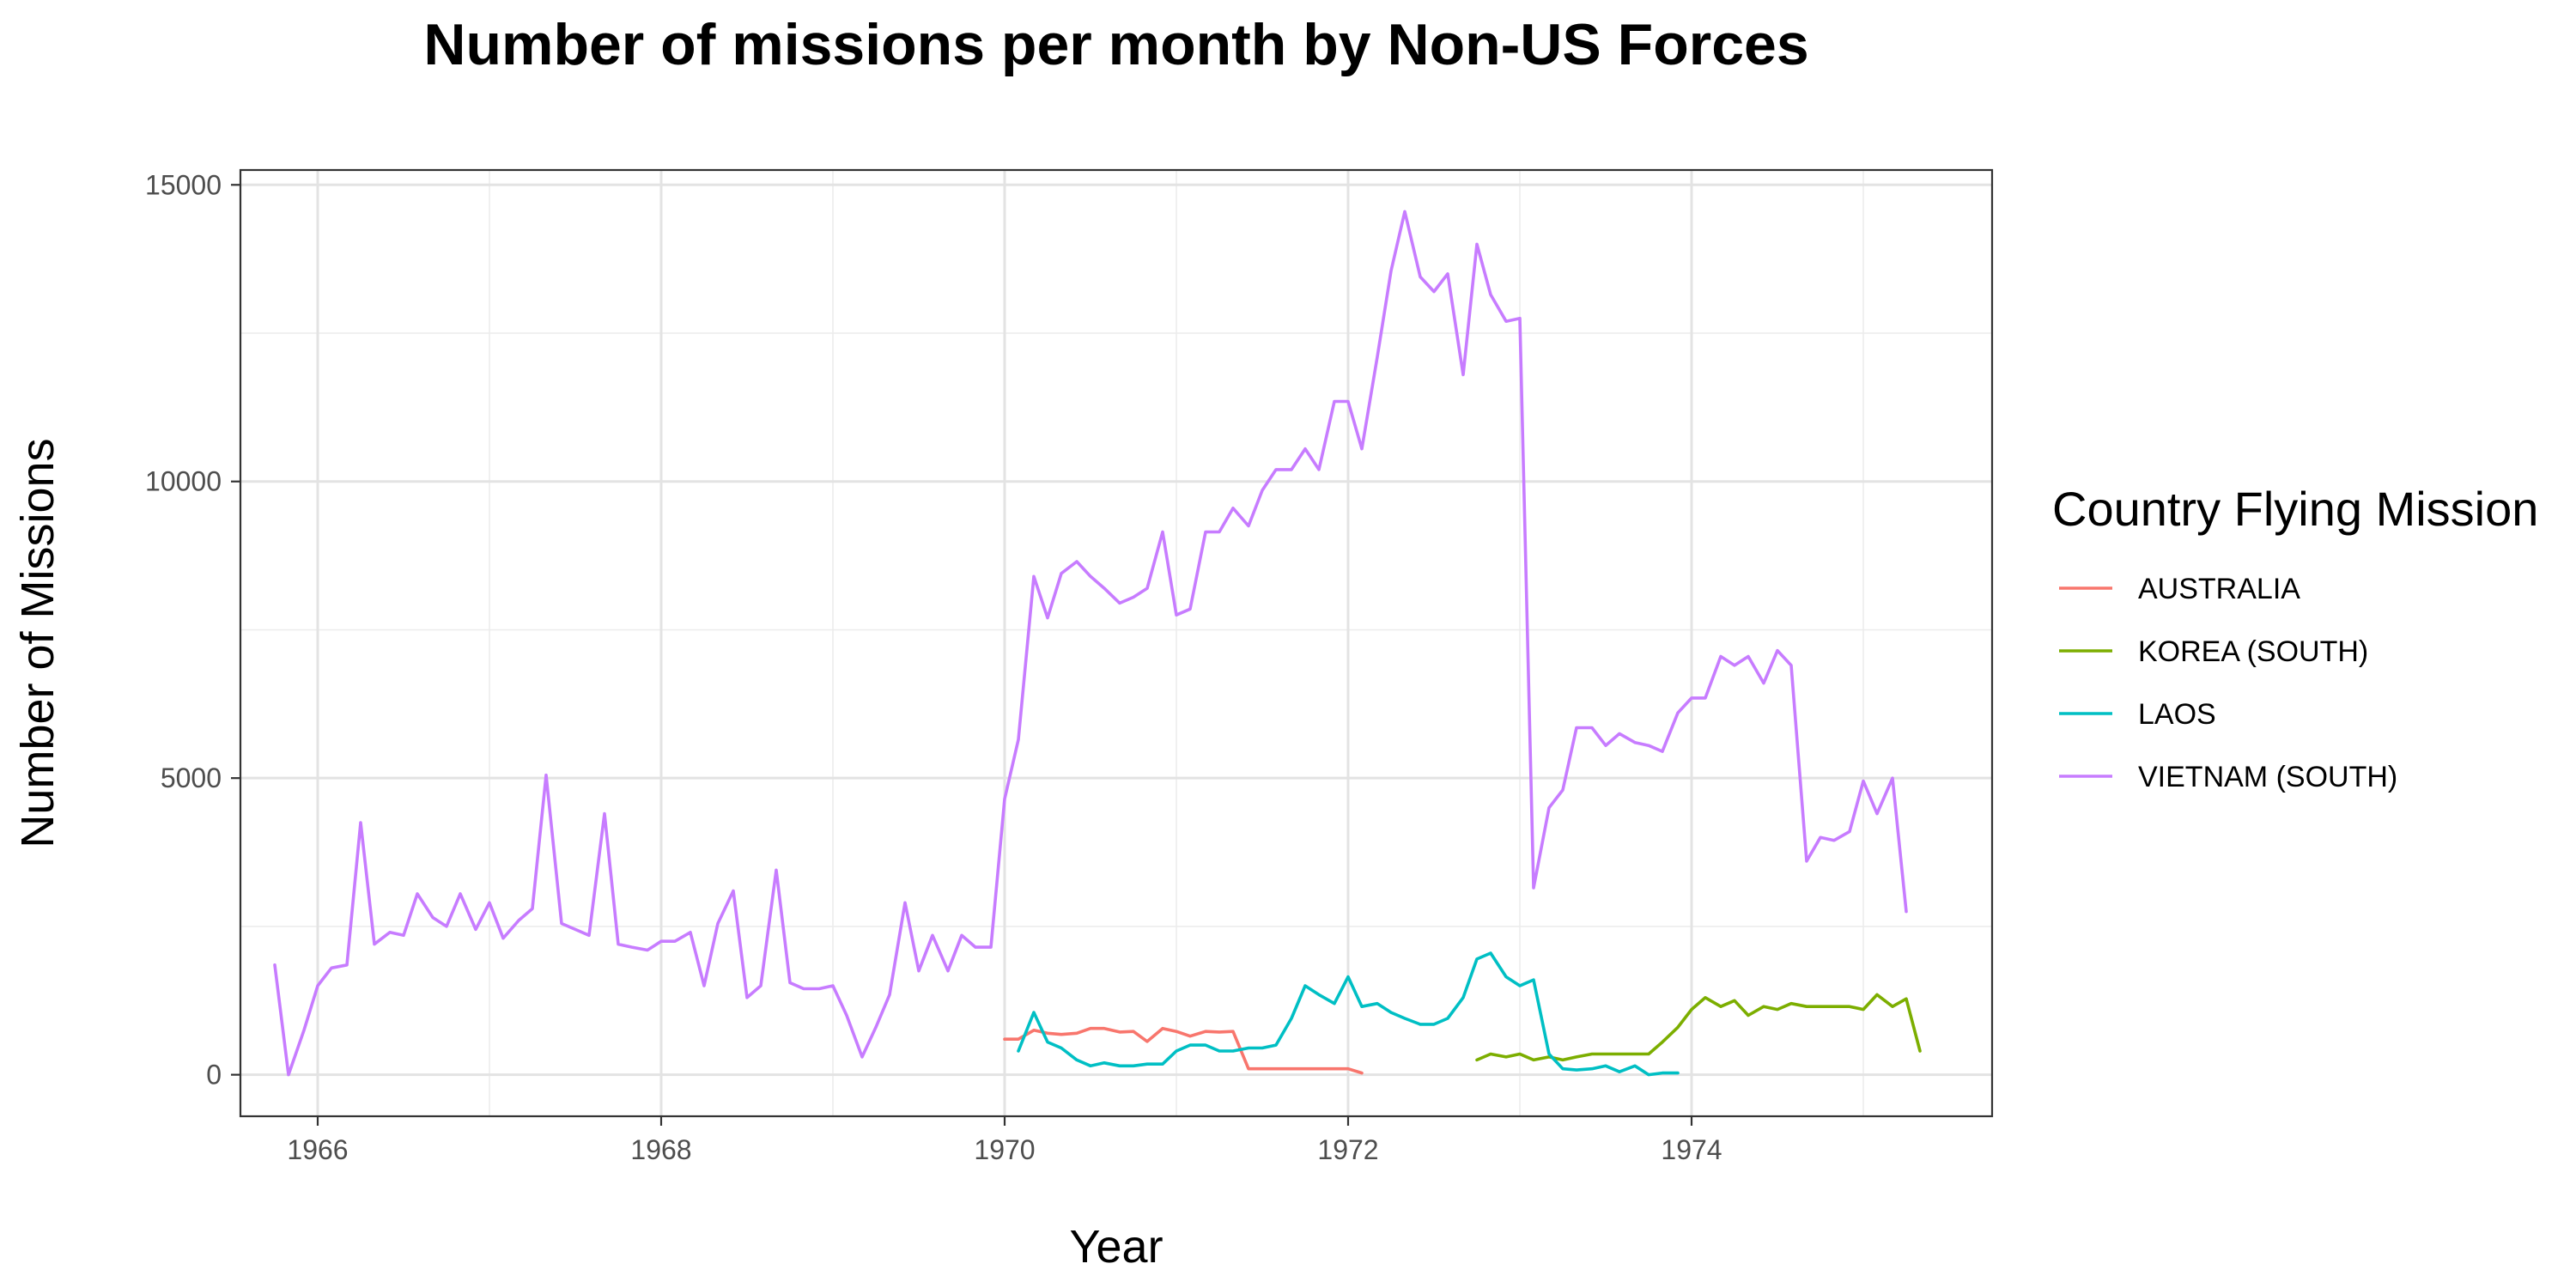 The width and height of the screenshot is (2576, 1288). Describe the element at coordinates (2219, 589) in the screenshot. I see `legend-label: AUSTRALIA` at that location.